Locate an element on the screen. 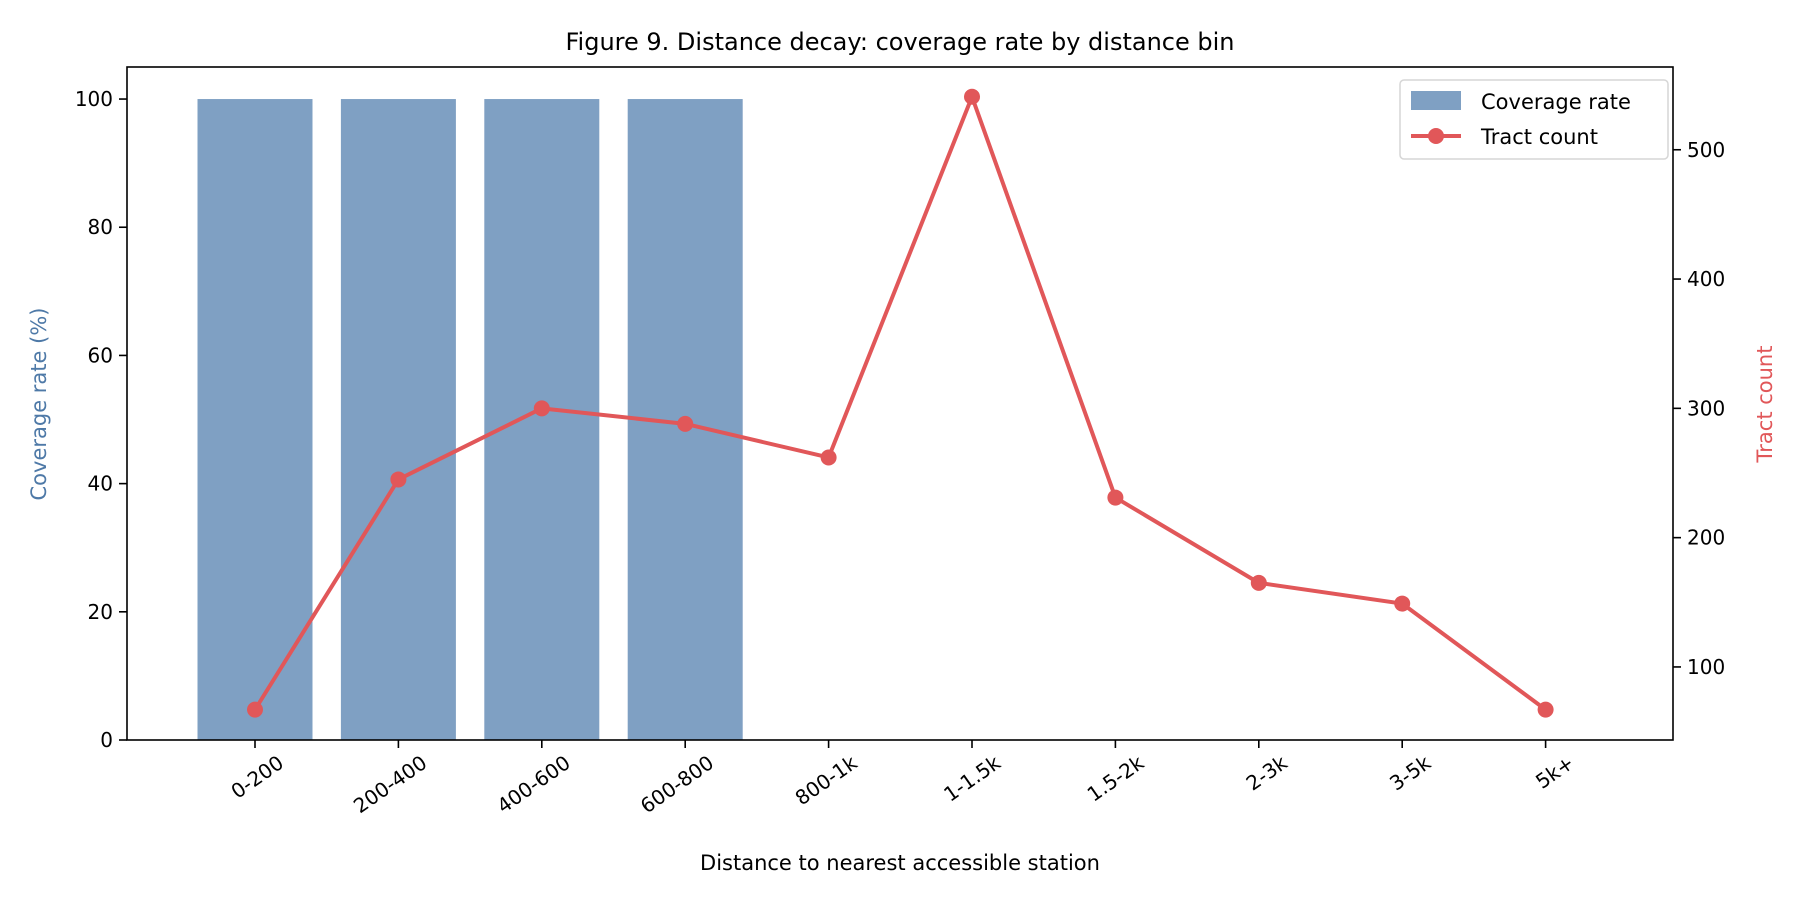  x-axis-label: Distance to nearest accessible station is located at coordinates (900, 863).